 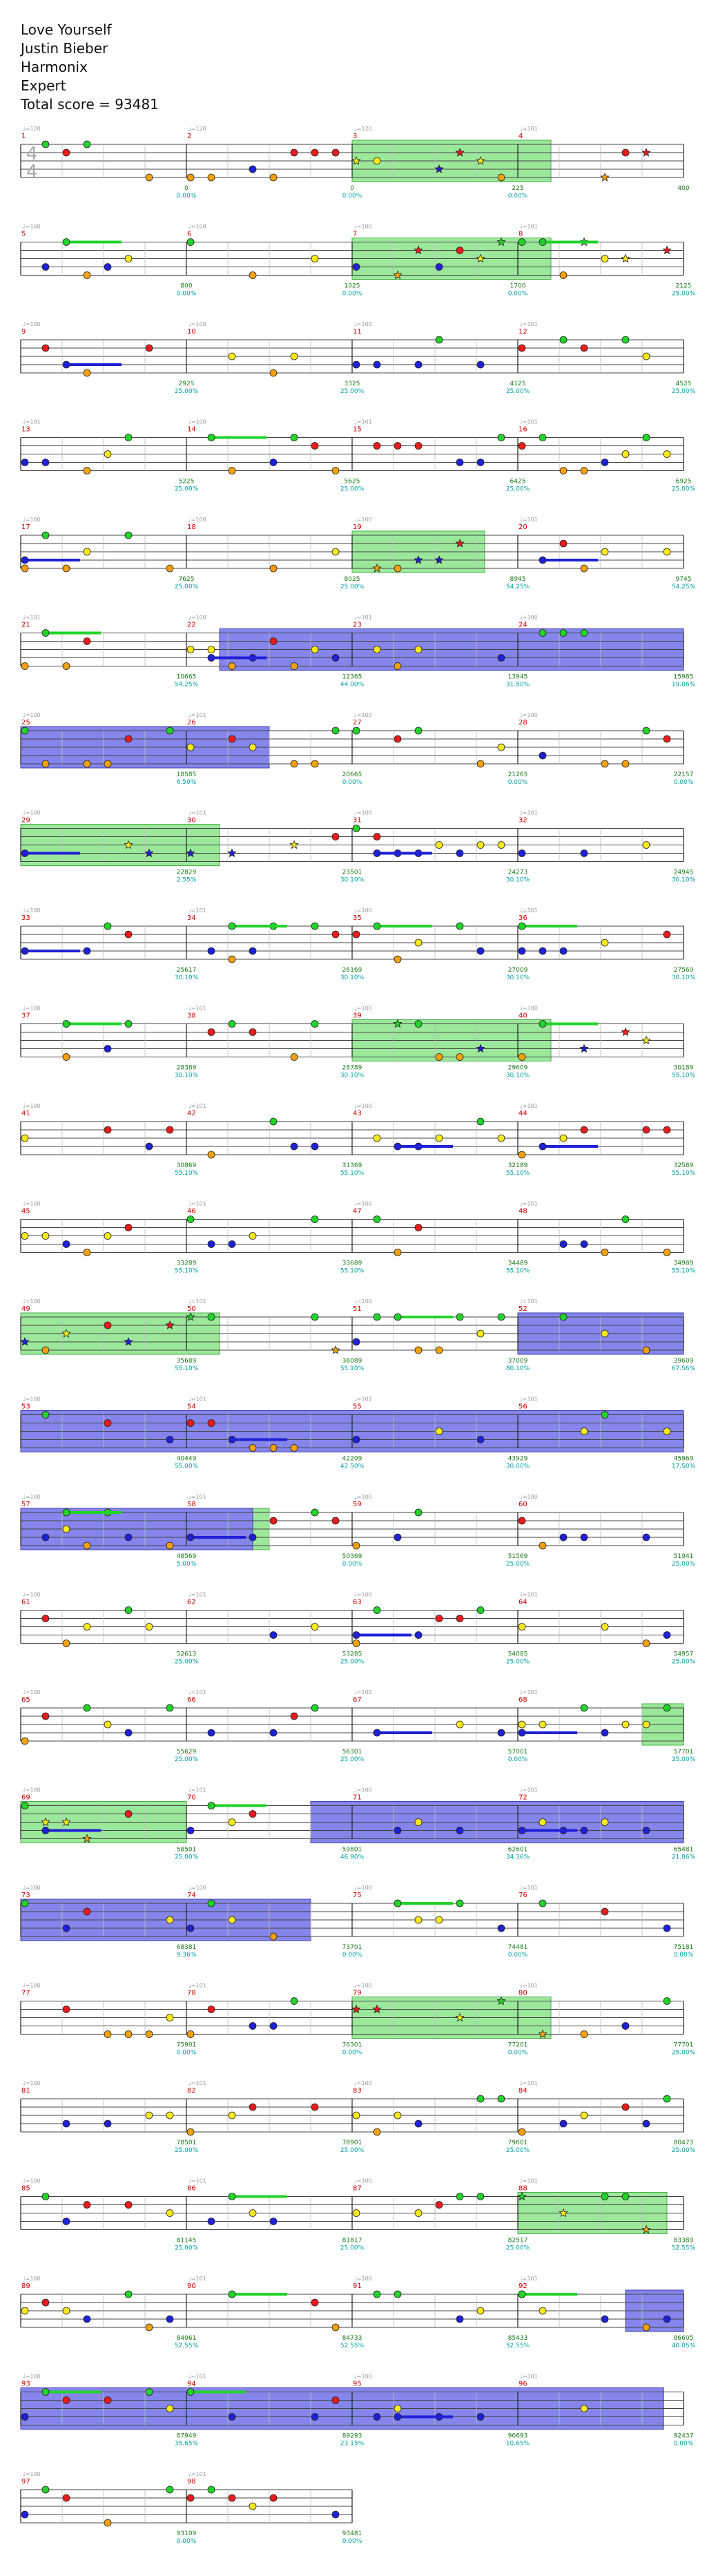 What do you see at coordinates (192, 1700) in the screenshot?
I see `measure-number: 66` at bounding box center [192, 1700].